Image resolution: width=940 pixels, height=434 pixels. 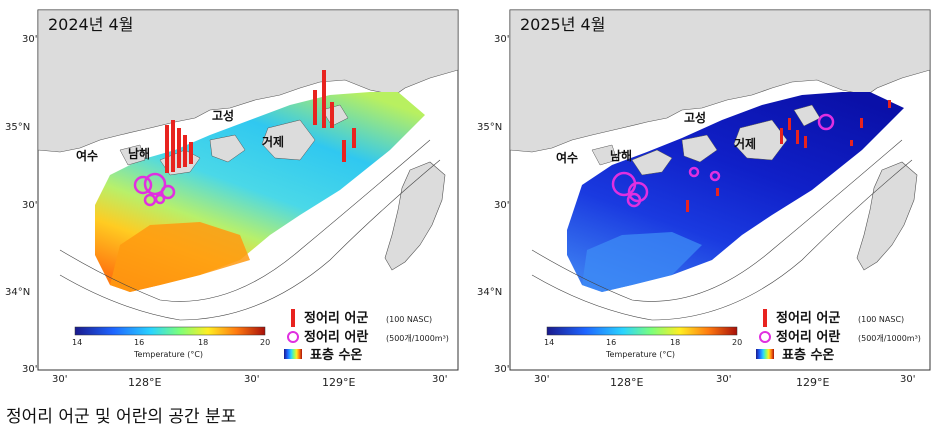 What do you see at coordinates (717, 220) in the screenshot?
I see `isobath` at bounding box center [717, 220].